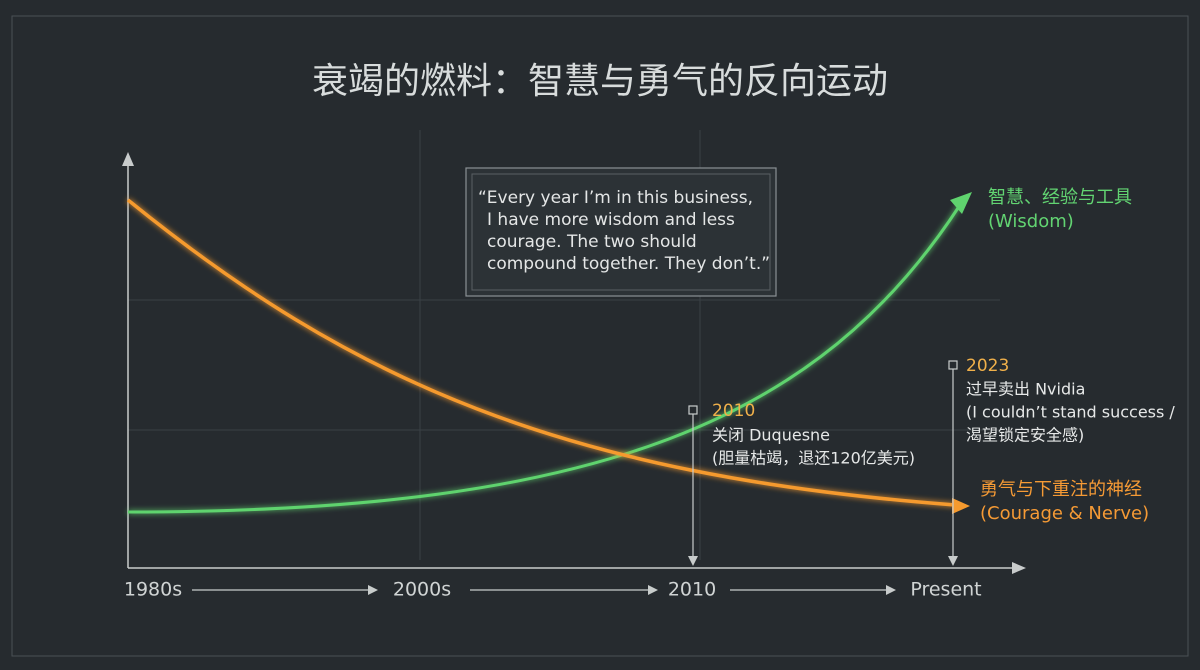 The width and height of the screenshot is (1200, 670). Describe the element at coordinates (1031, 221) in the screenshot. I see `curve-label: (Wisdom)` at that location.